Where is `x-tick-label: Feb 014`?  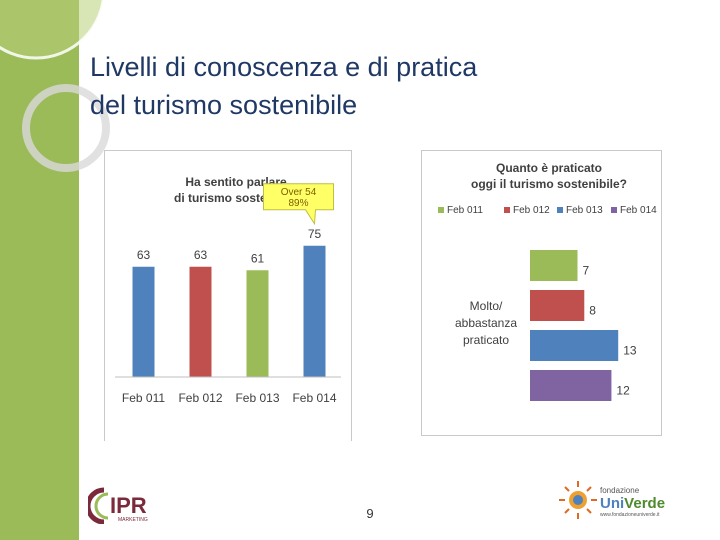 x-tick-label: Feb 014 is located at coordinates (314, 398).